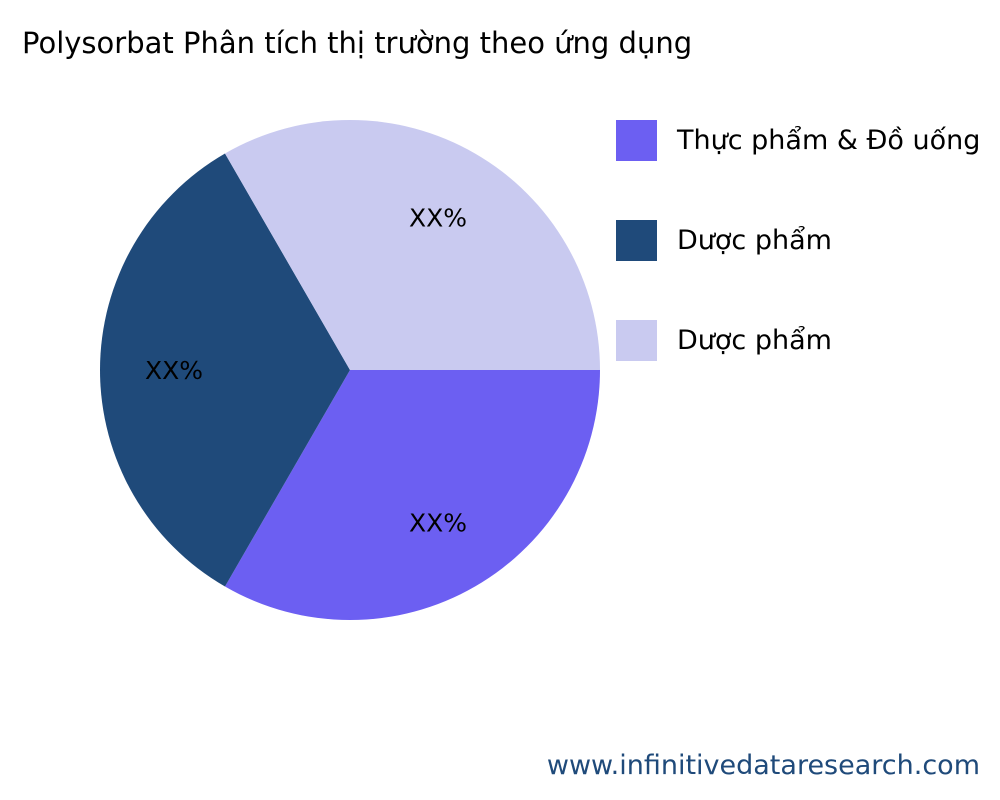  Describe the element at coordinates (829, 140) in the screenshot. I see `legend-label: Thực phẩm & Đồ uống` at that location.